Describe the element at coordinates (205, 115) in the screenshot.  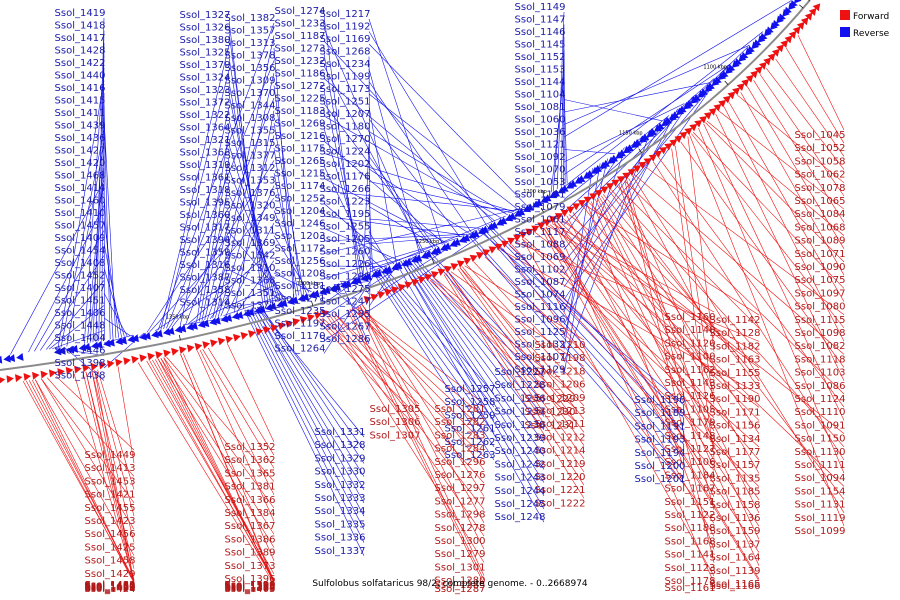
I see `gene-label: Ssol_1322` at that location.